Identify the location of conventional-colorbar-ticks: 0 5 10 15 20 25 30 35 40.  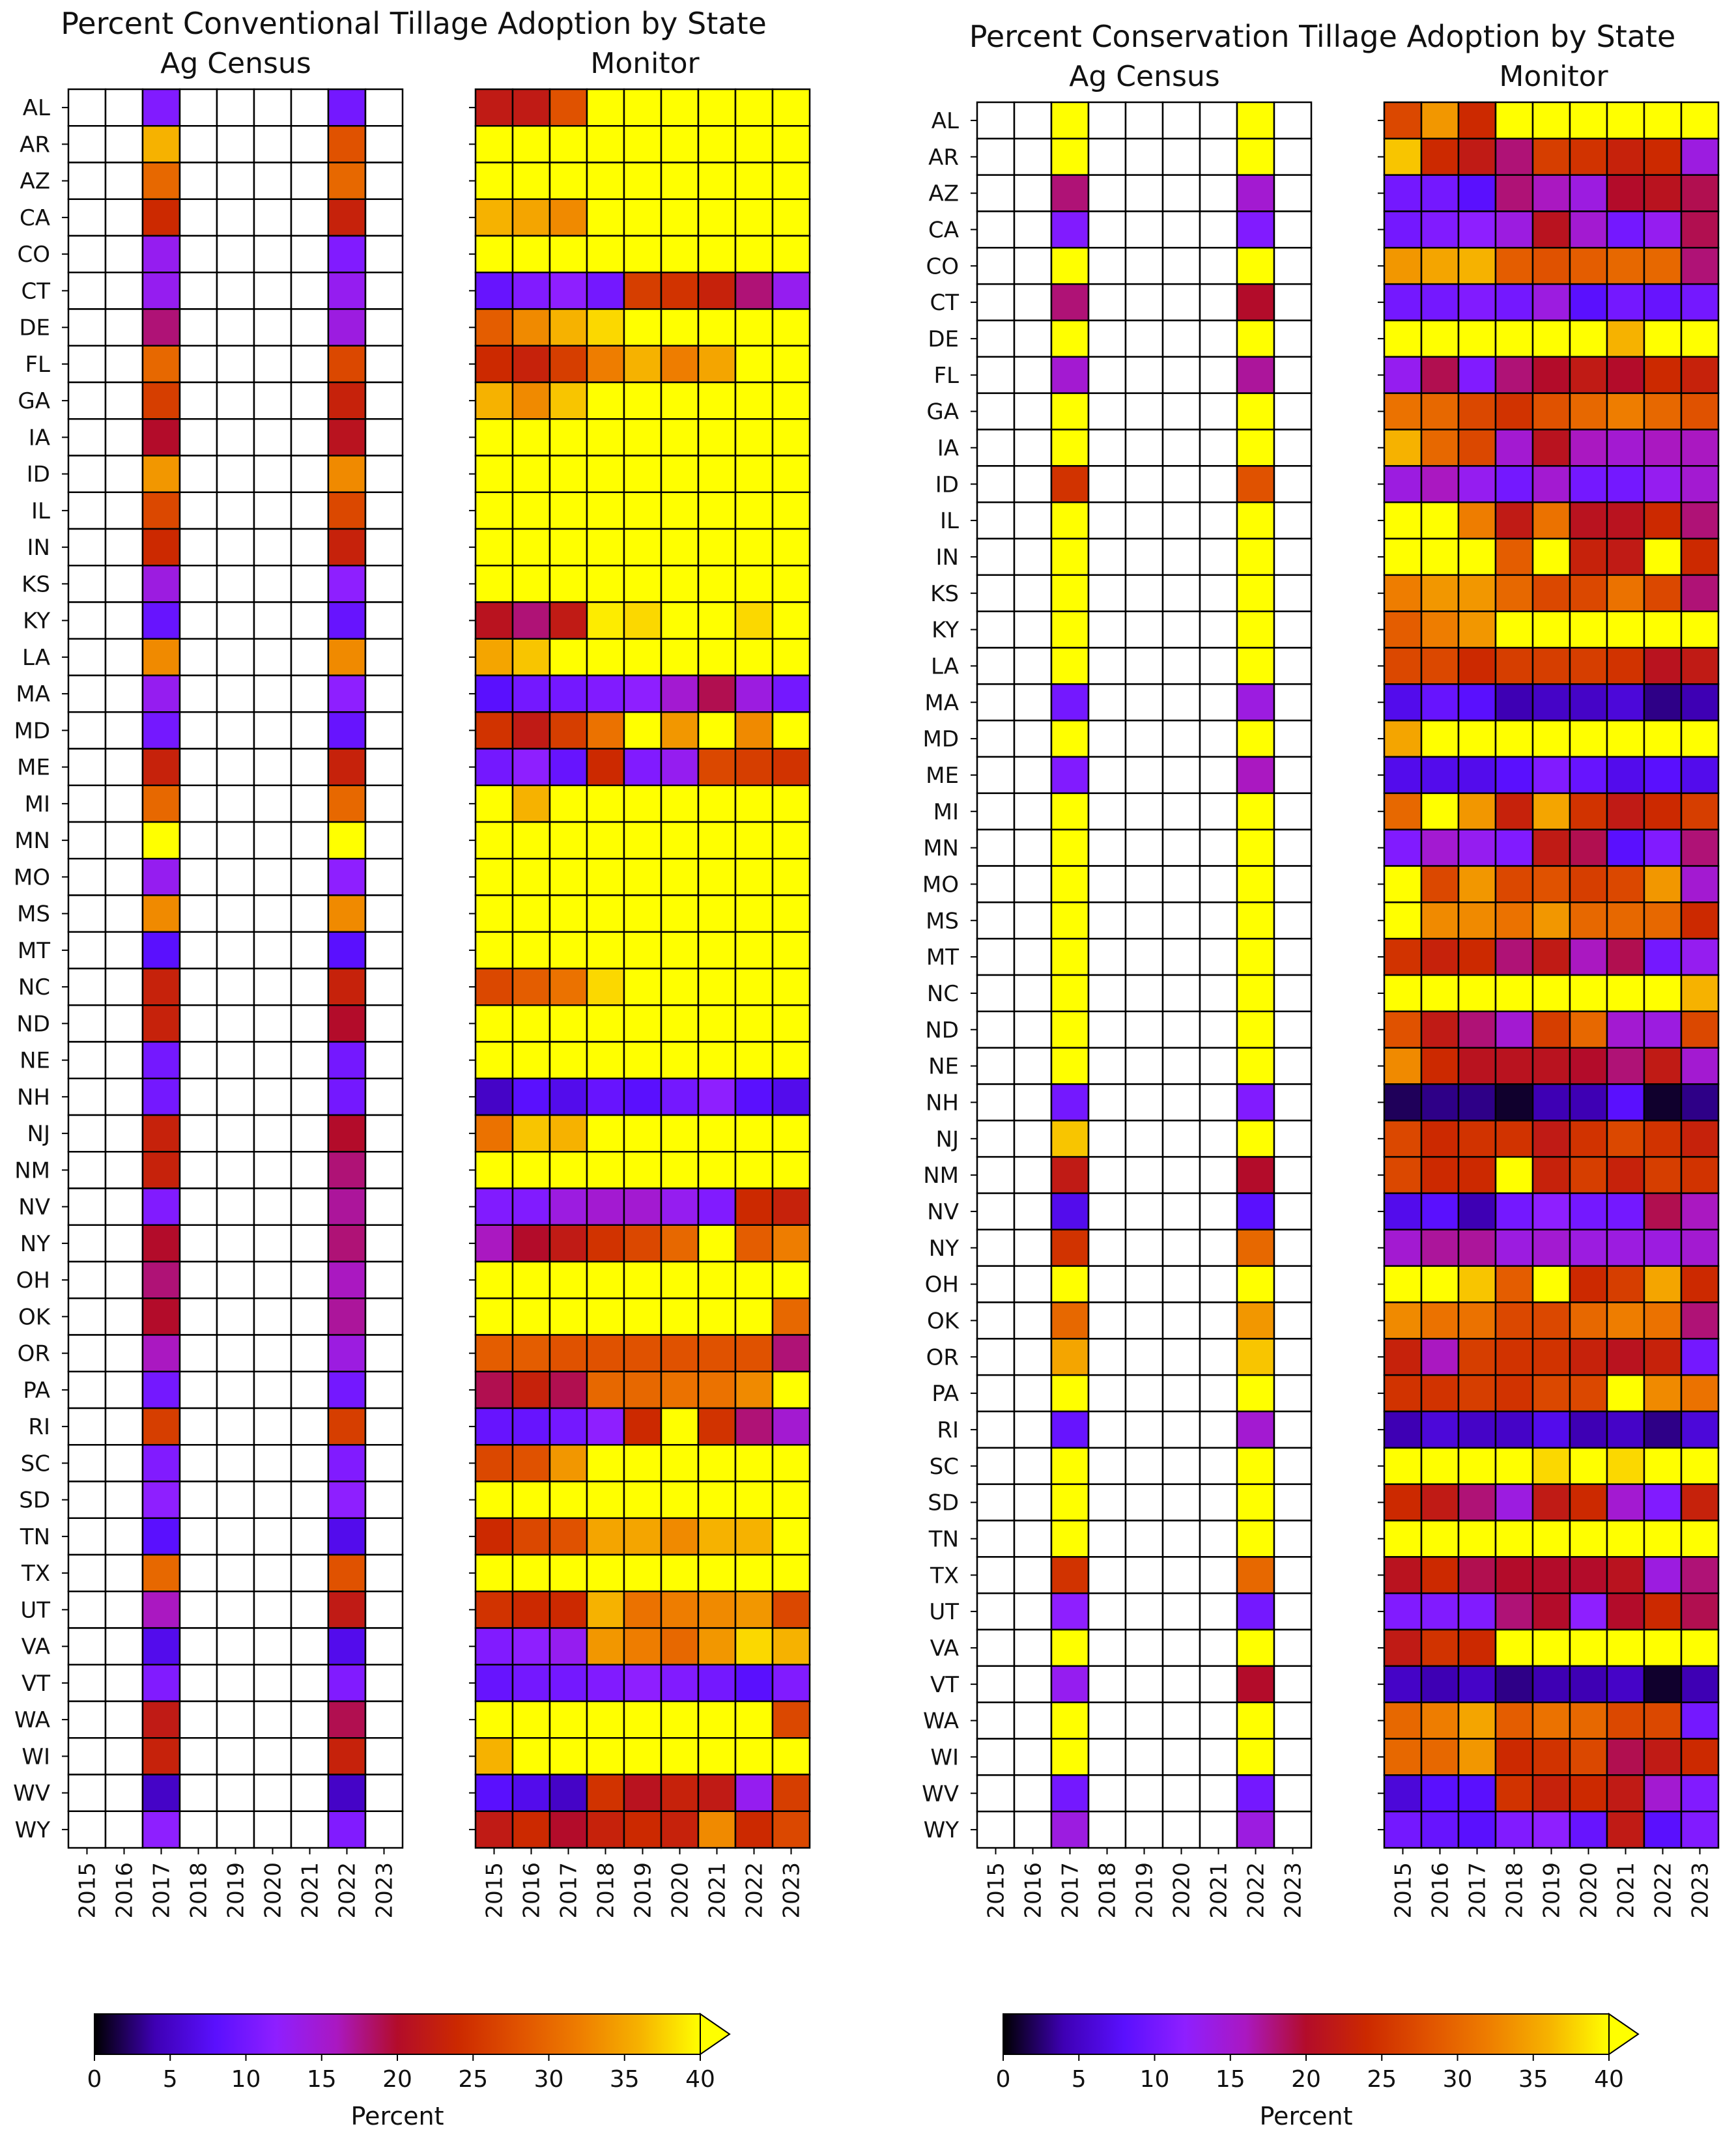
(401, 2073).